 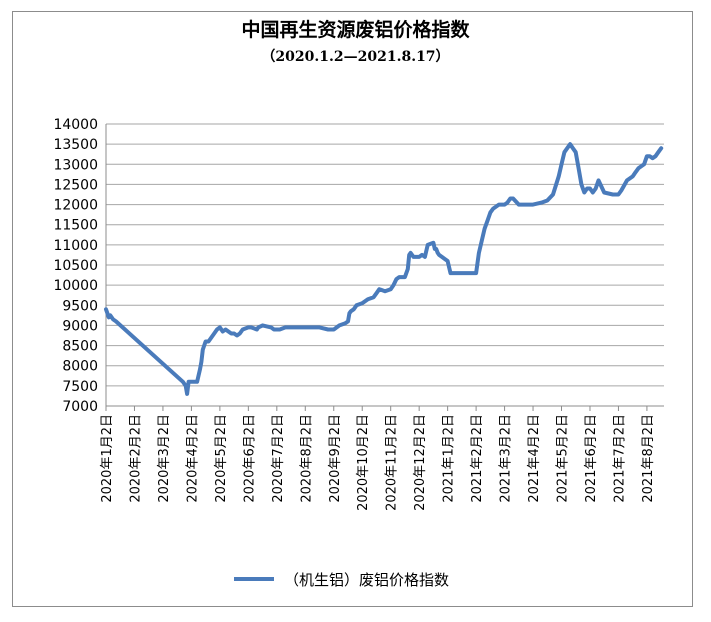 What do you see at coordinates (355, 57) in the screenshot?
I see `chart-subtitle: （2020.1.2—2021.8.17）` at bounding box center [355, 57].